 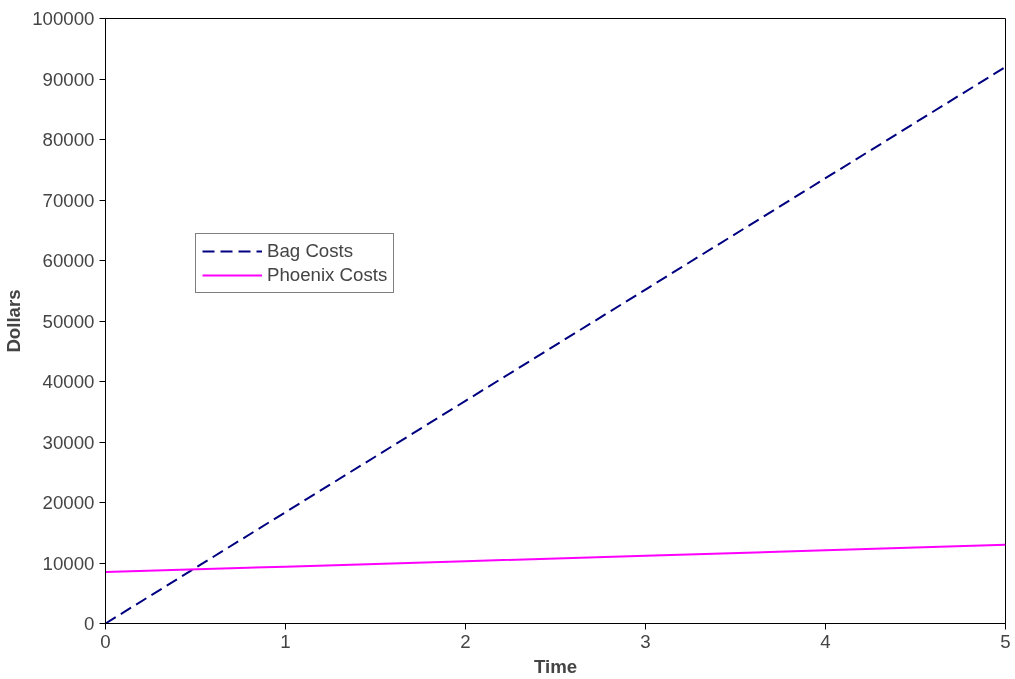 What do you see at coordinates (105, 641) in the screenshot?
I see `x-tick-label: 0` at bounding box center [105, 641].